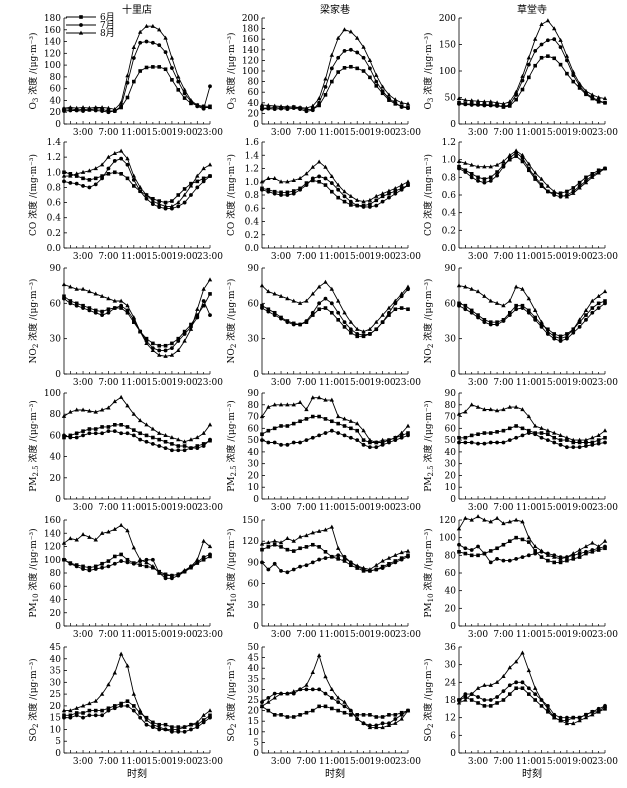 The width and height of the screenshot is (627, 788). I want to click on y-tick-label: 1.2, so click(252, 170).